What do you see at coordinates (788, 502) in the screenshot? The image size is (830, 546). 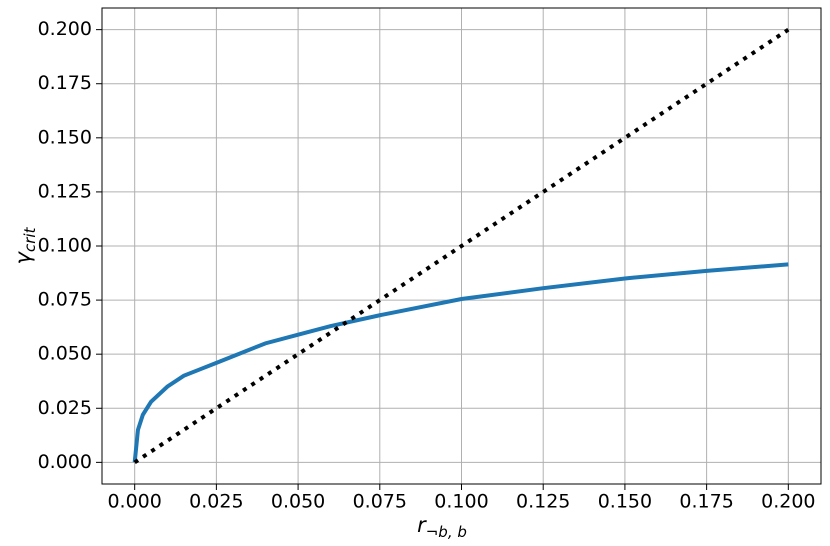 I see `x-tick-label: 0.200` at bounding box center [788, 502].